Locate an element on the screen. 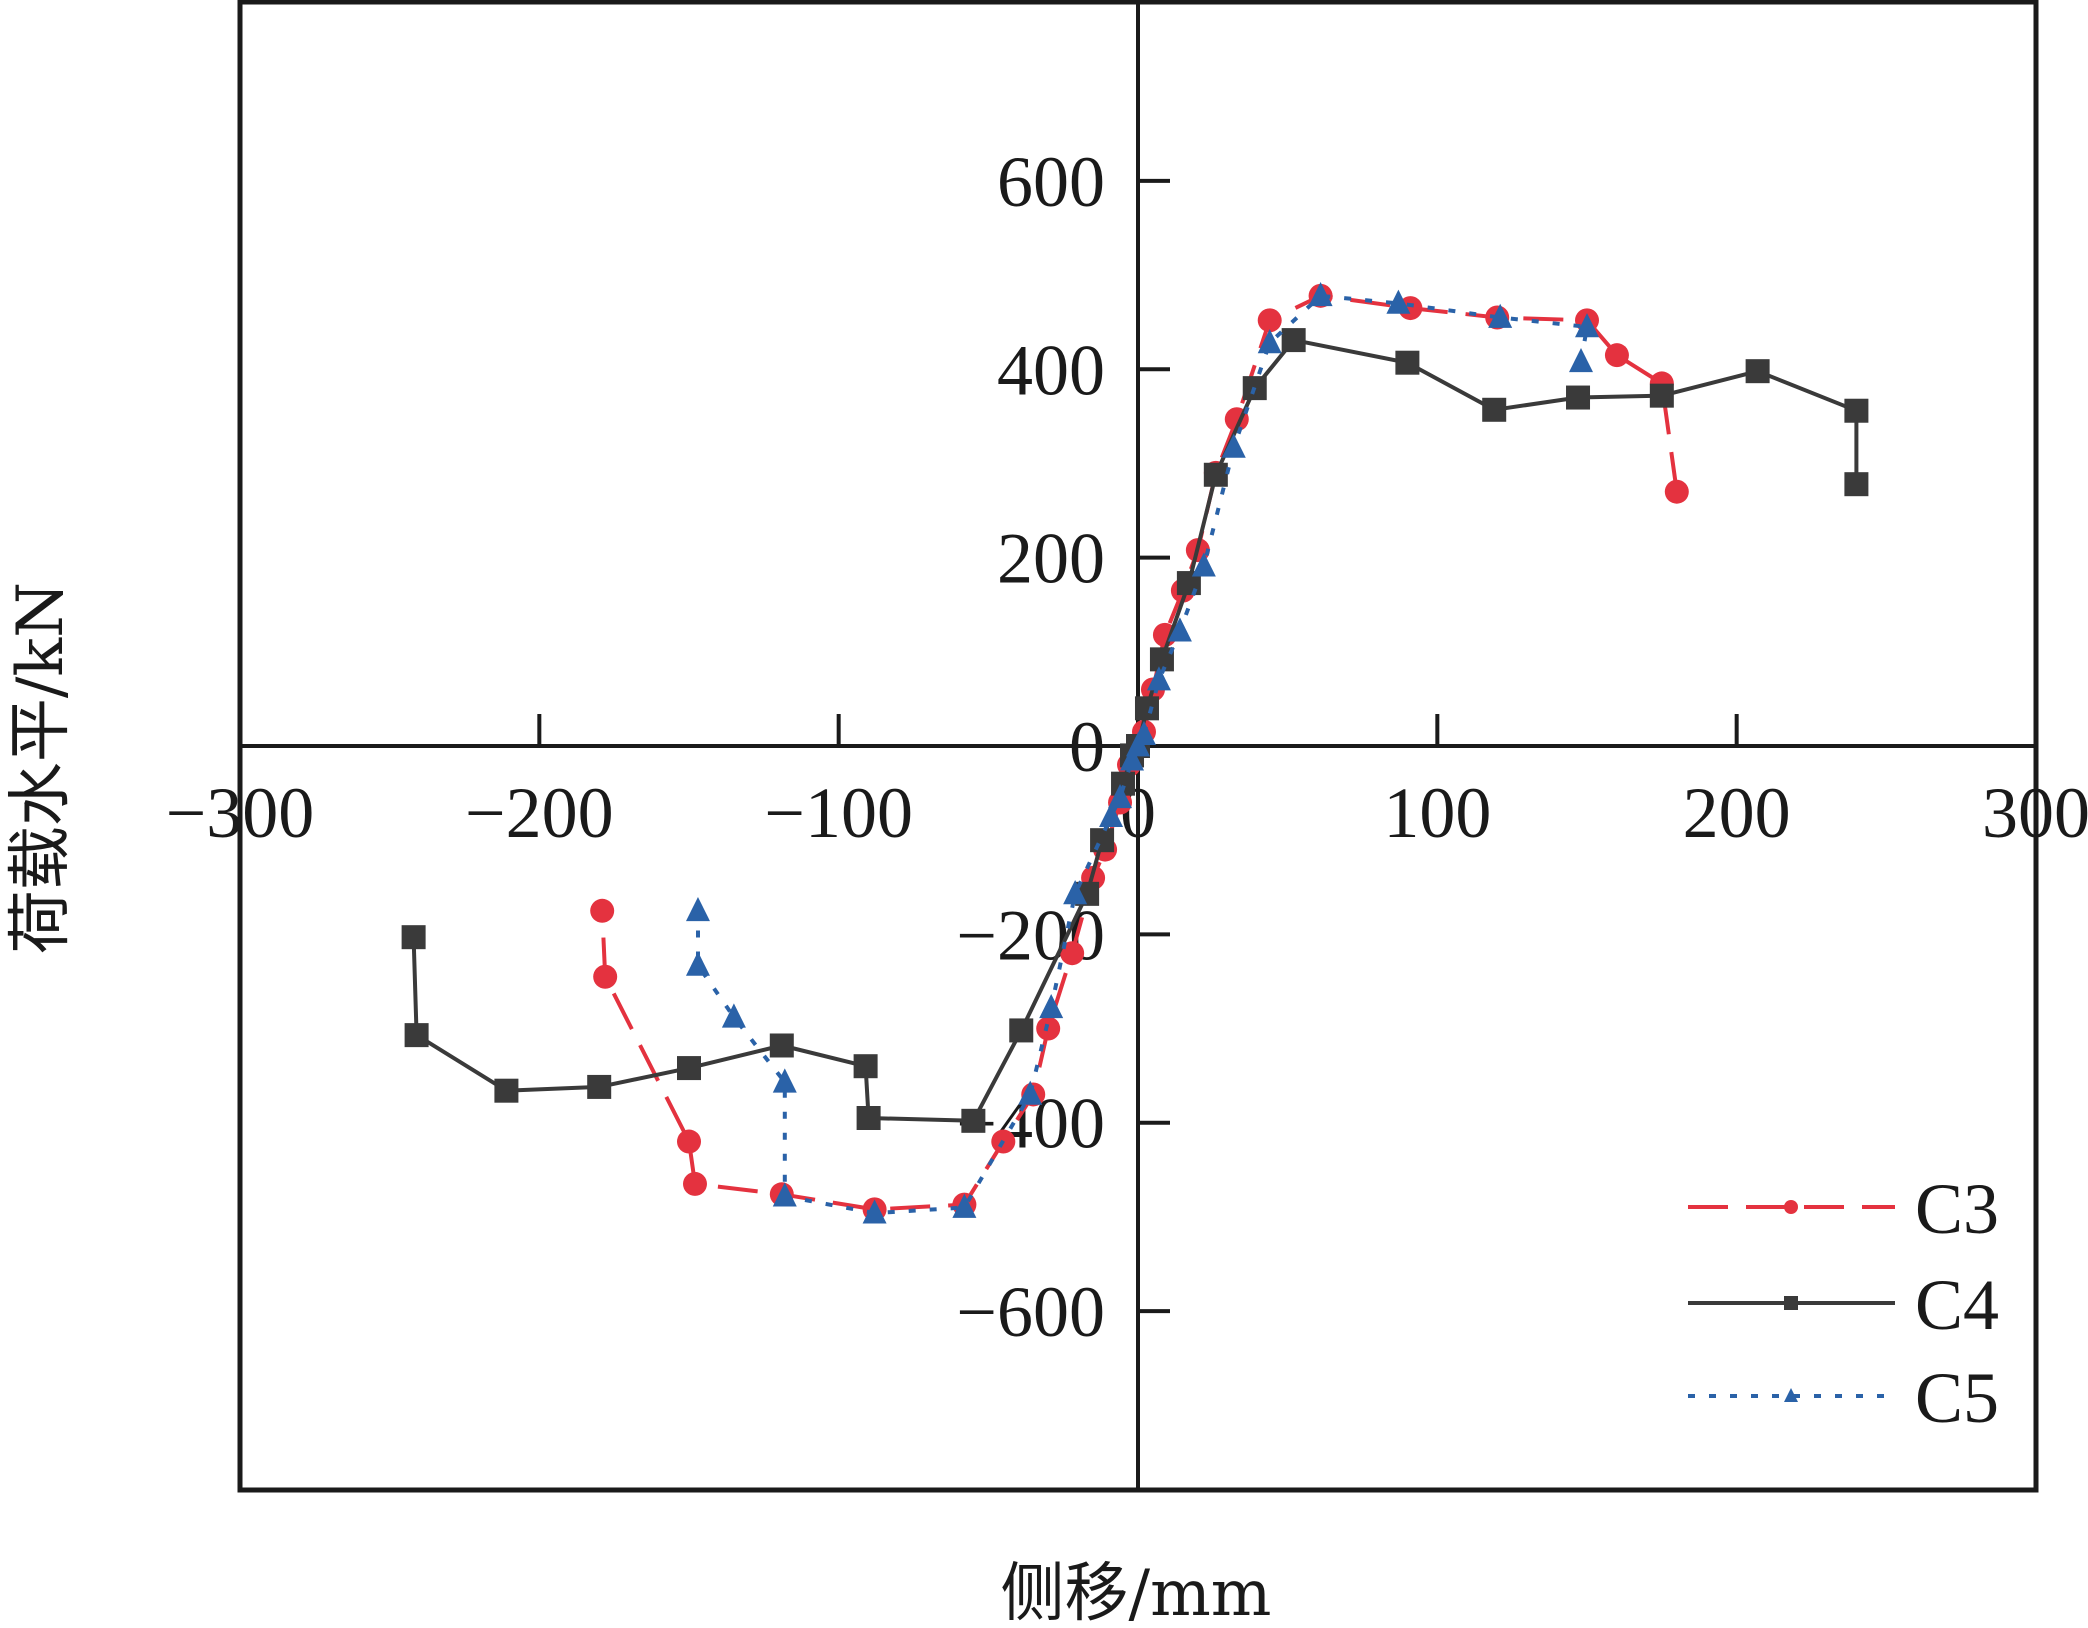  legend: C3 C4 C5 is located at coordinates (1843, 1303).